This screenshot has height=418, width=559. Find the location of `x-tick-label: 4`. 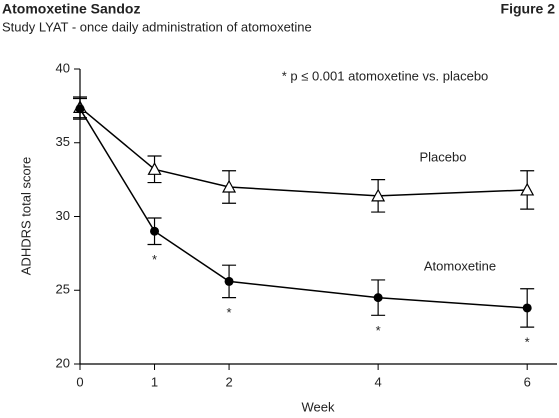

x-tick-label: 4 is located at coordinates (378, 381).